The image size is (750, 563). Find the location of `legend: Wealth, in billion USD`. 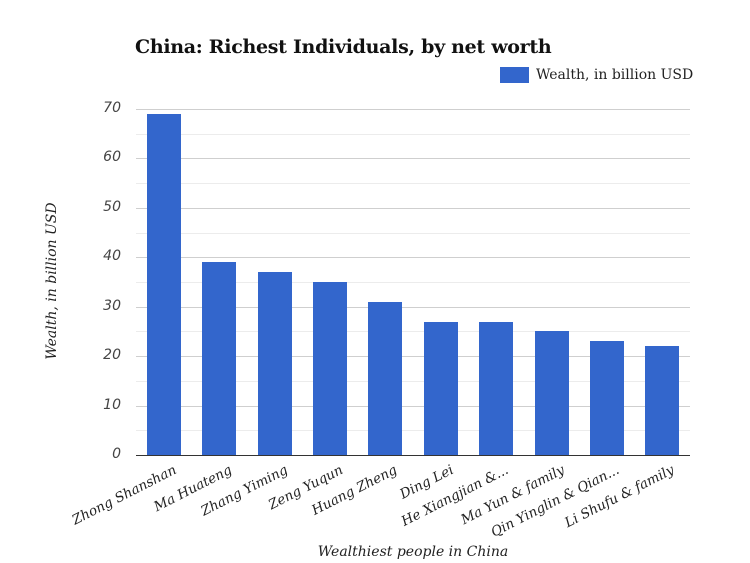

legend: Wealth, in billion USD is located at coordinates (596, 75).